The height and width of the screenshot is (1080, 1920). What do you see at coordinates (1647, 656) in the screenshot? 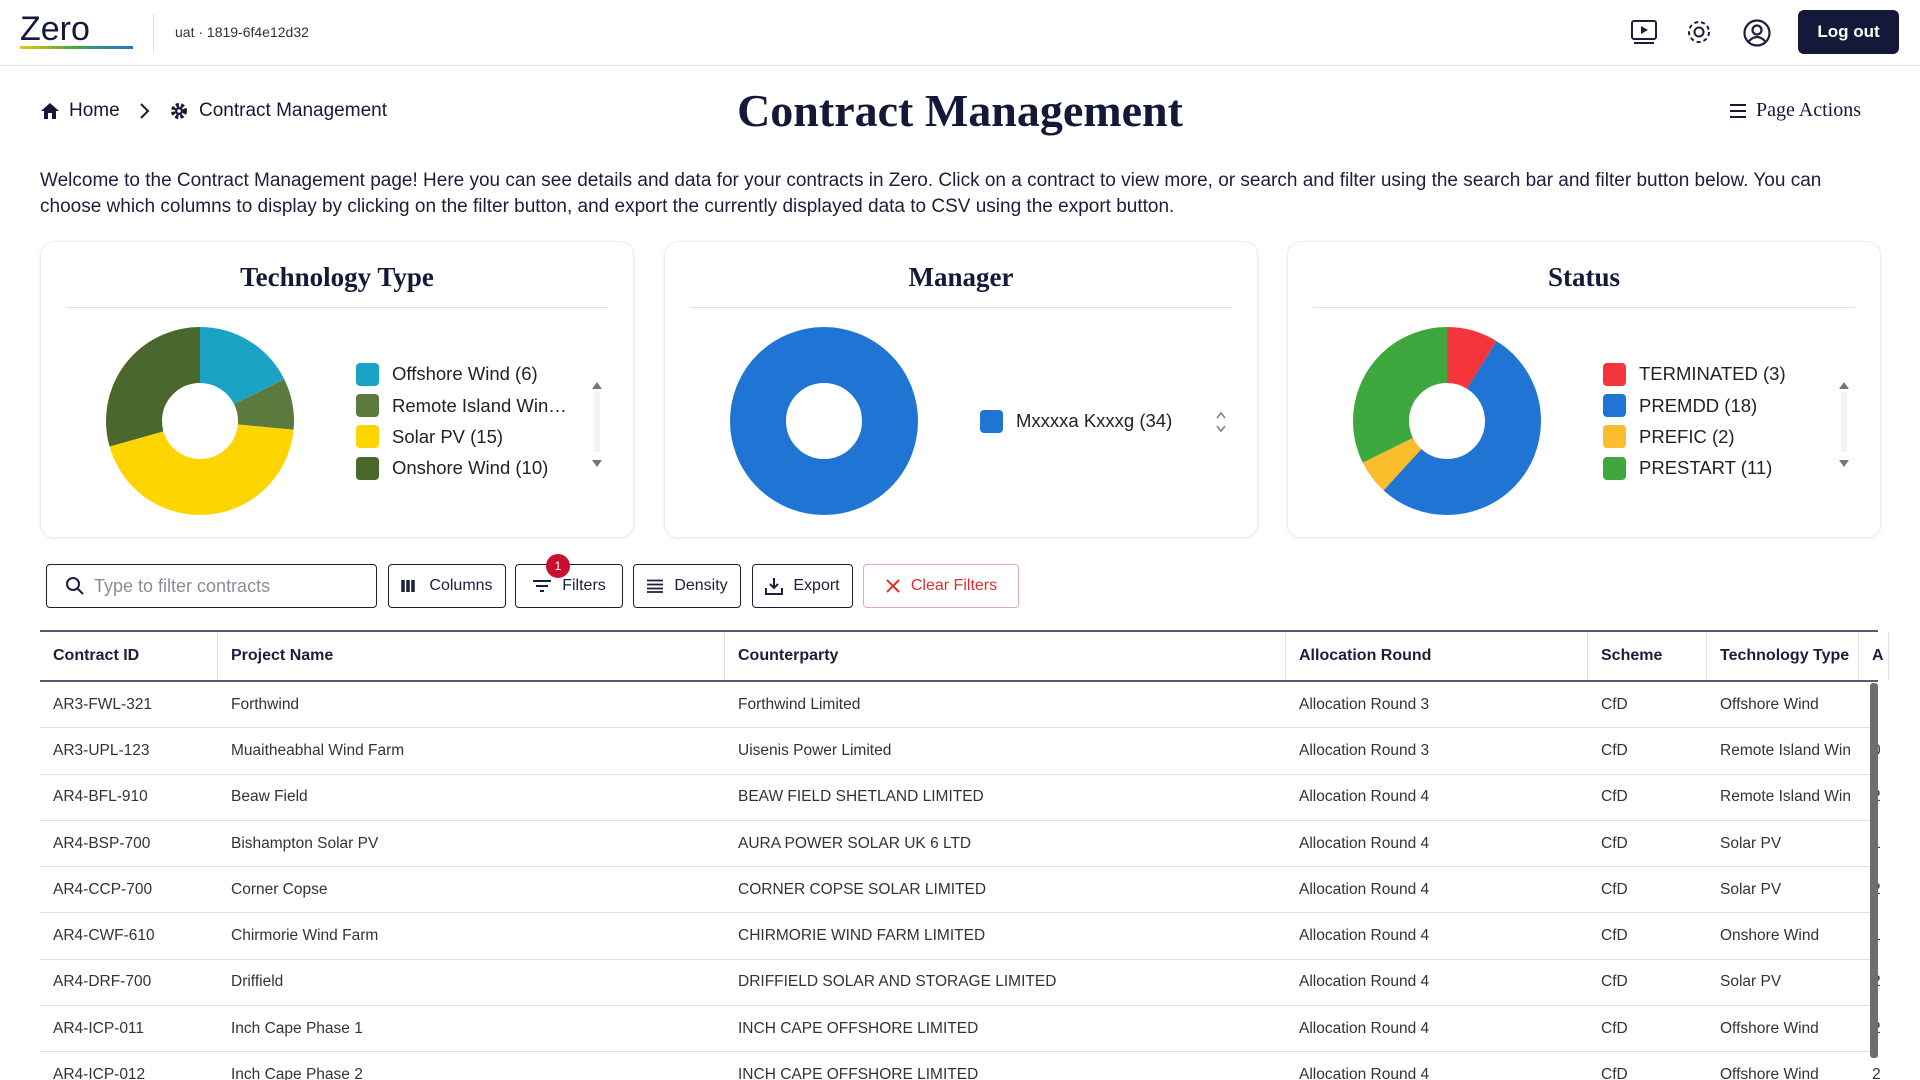
I see `column-header: Scheme` at bounding box center [1647, 656].